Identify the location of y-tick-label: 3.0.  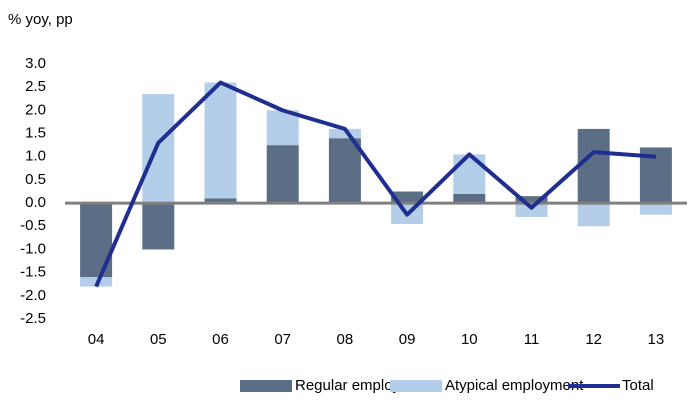
(35, 63).